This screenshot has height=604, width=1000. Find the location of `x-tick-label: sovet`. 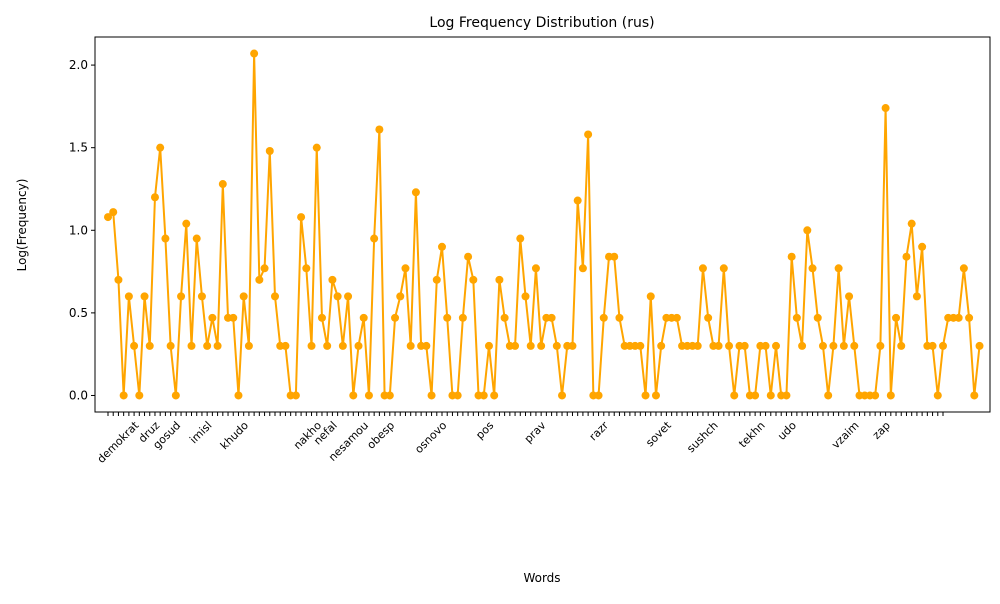

x-tick-label: sovet is located at coordinates (658, 433).